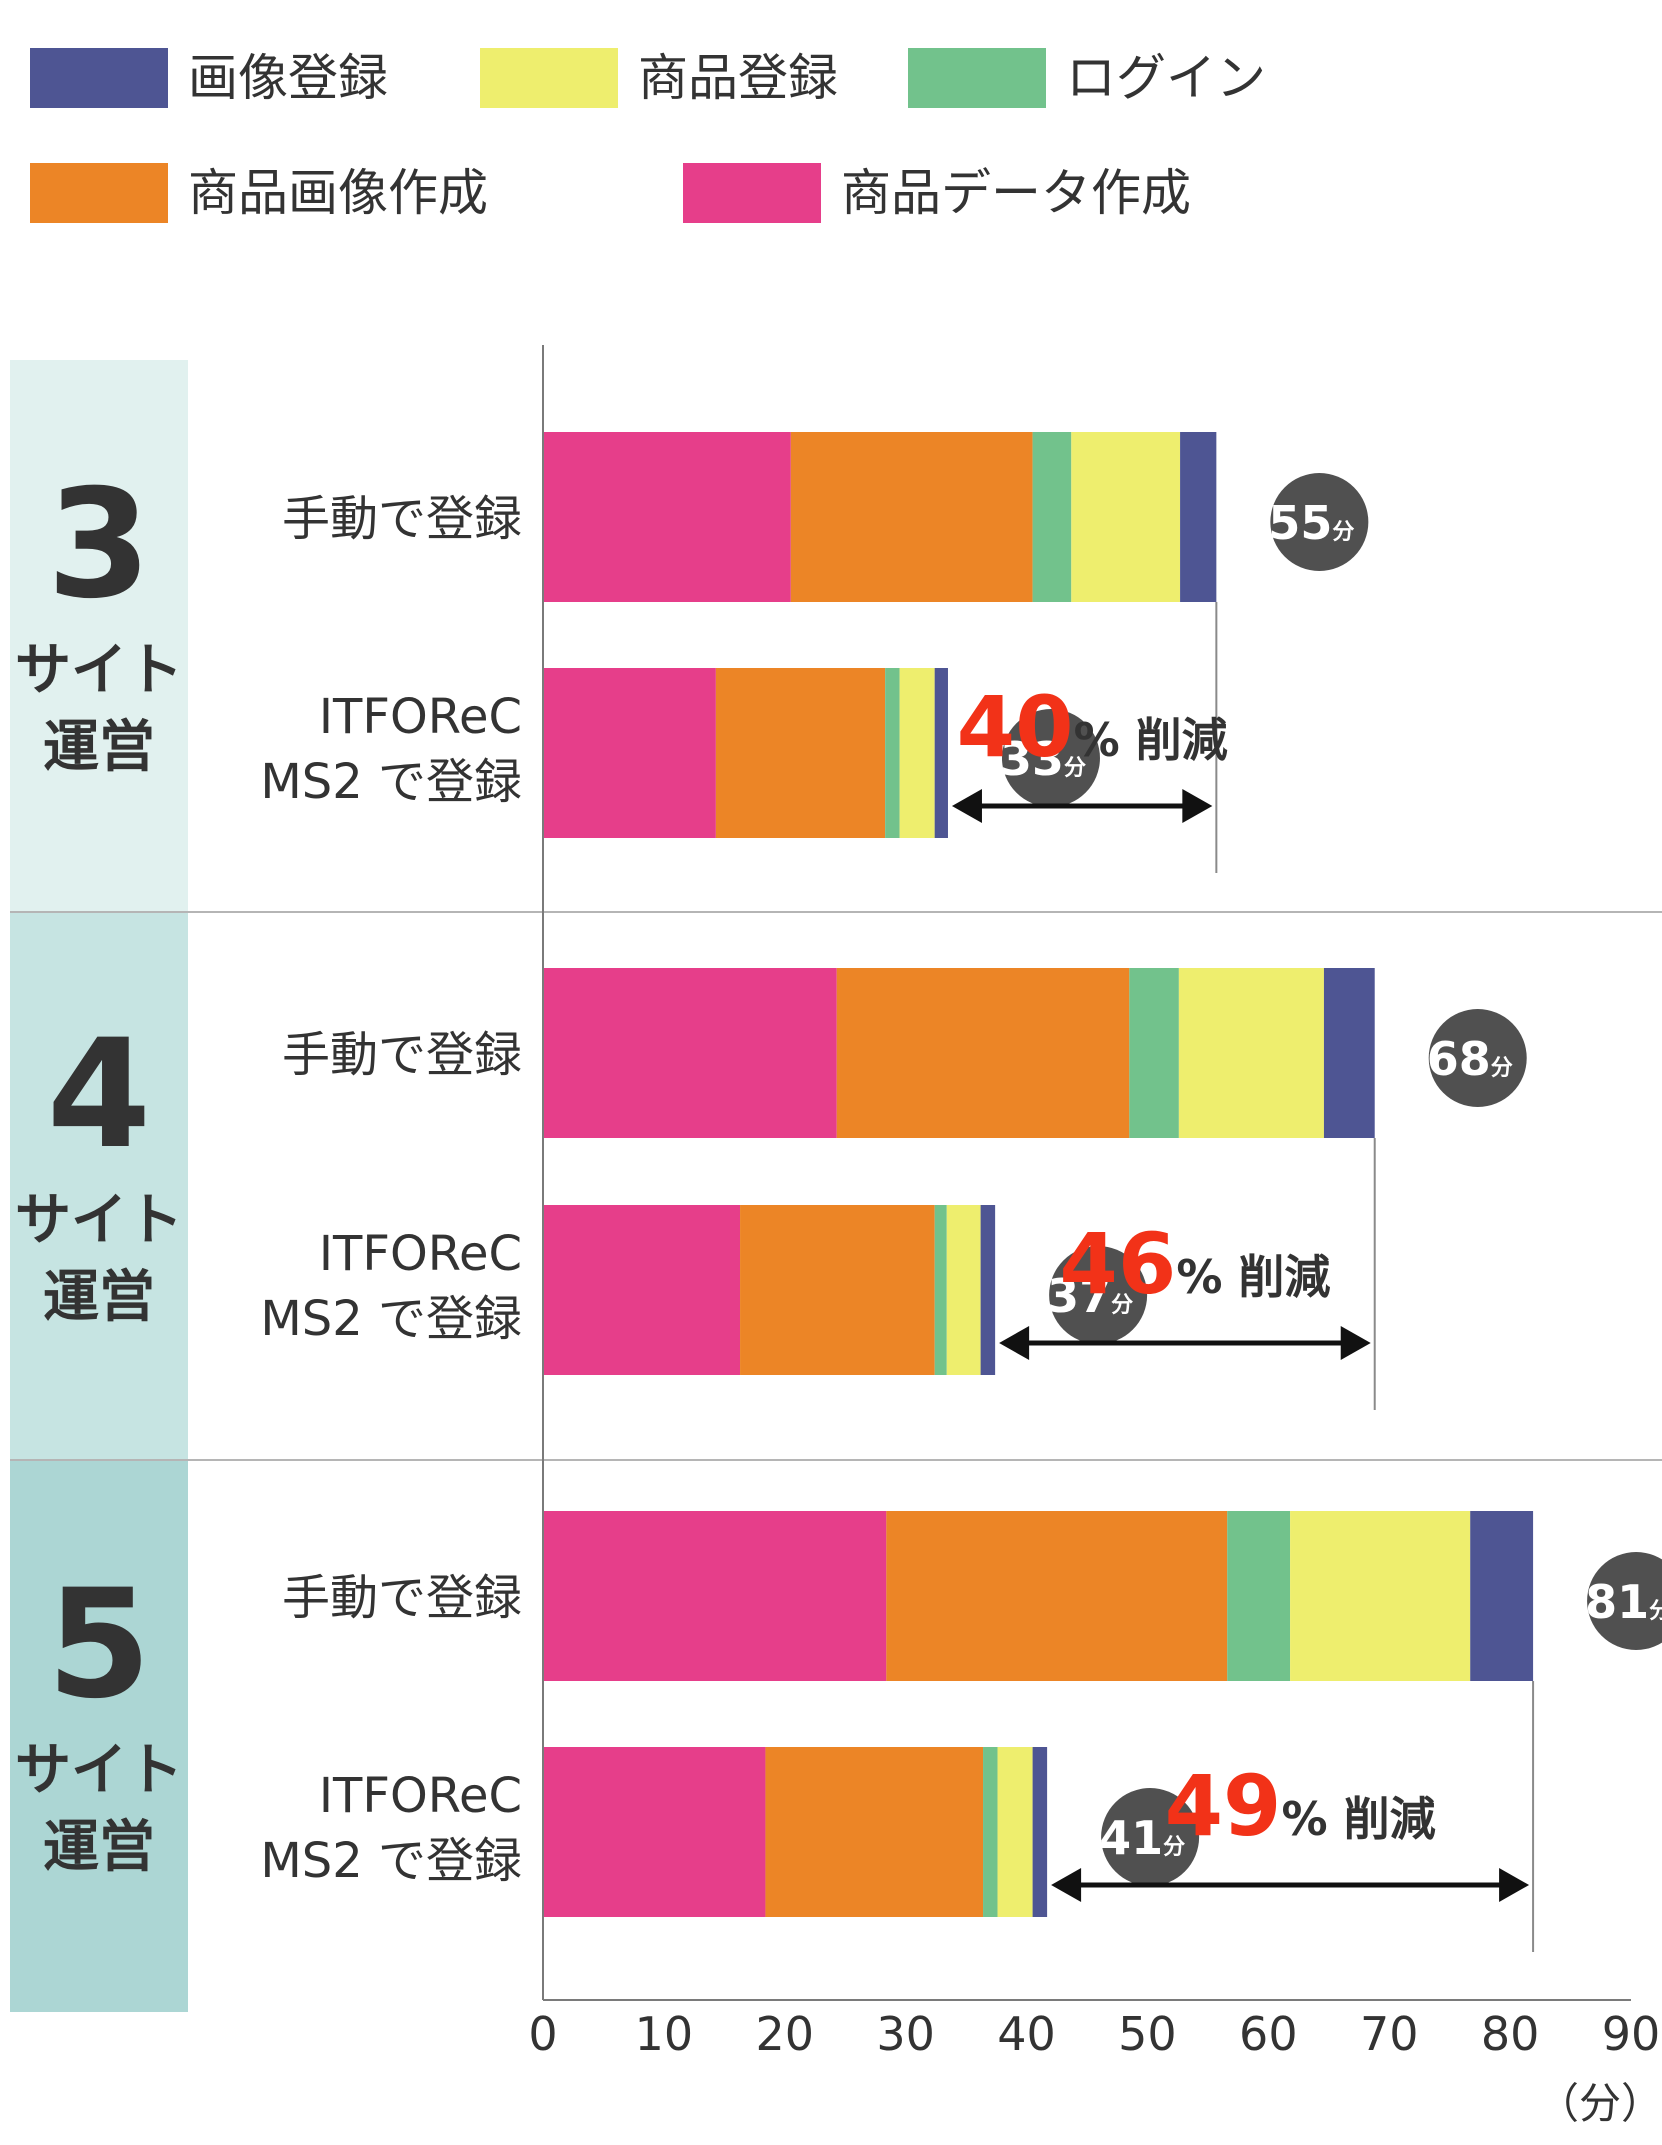 This screenshot has height=2145, width=1662. Describe the element at coordinates (1599, 2103) in the screenshot. I see `x-unit-label: （分）` at that location.